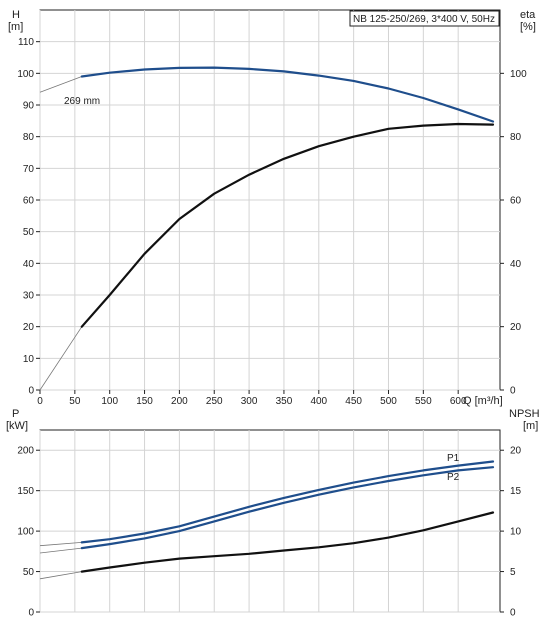 This screenshot has height=625, width=551. What do you see at coordinates (524, 414) in the screenshot?
I see `bottom-right-axis-title: NPSH` at bounding box center [524, 414].